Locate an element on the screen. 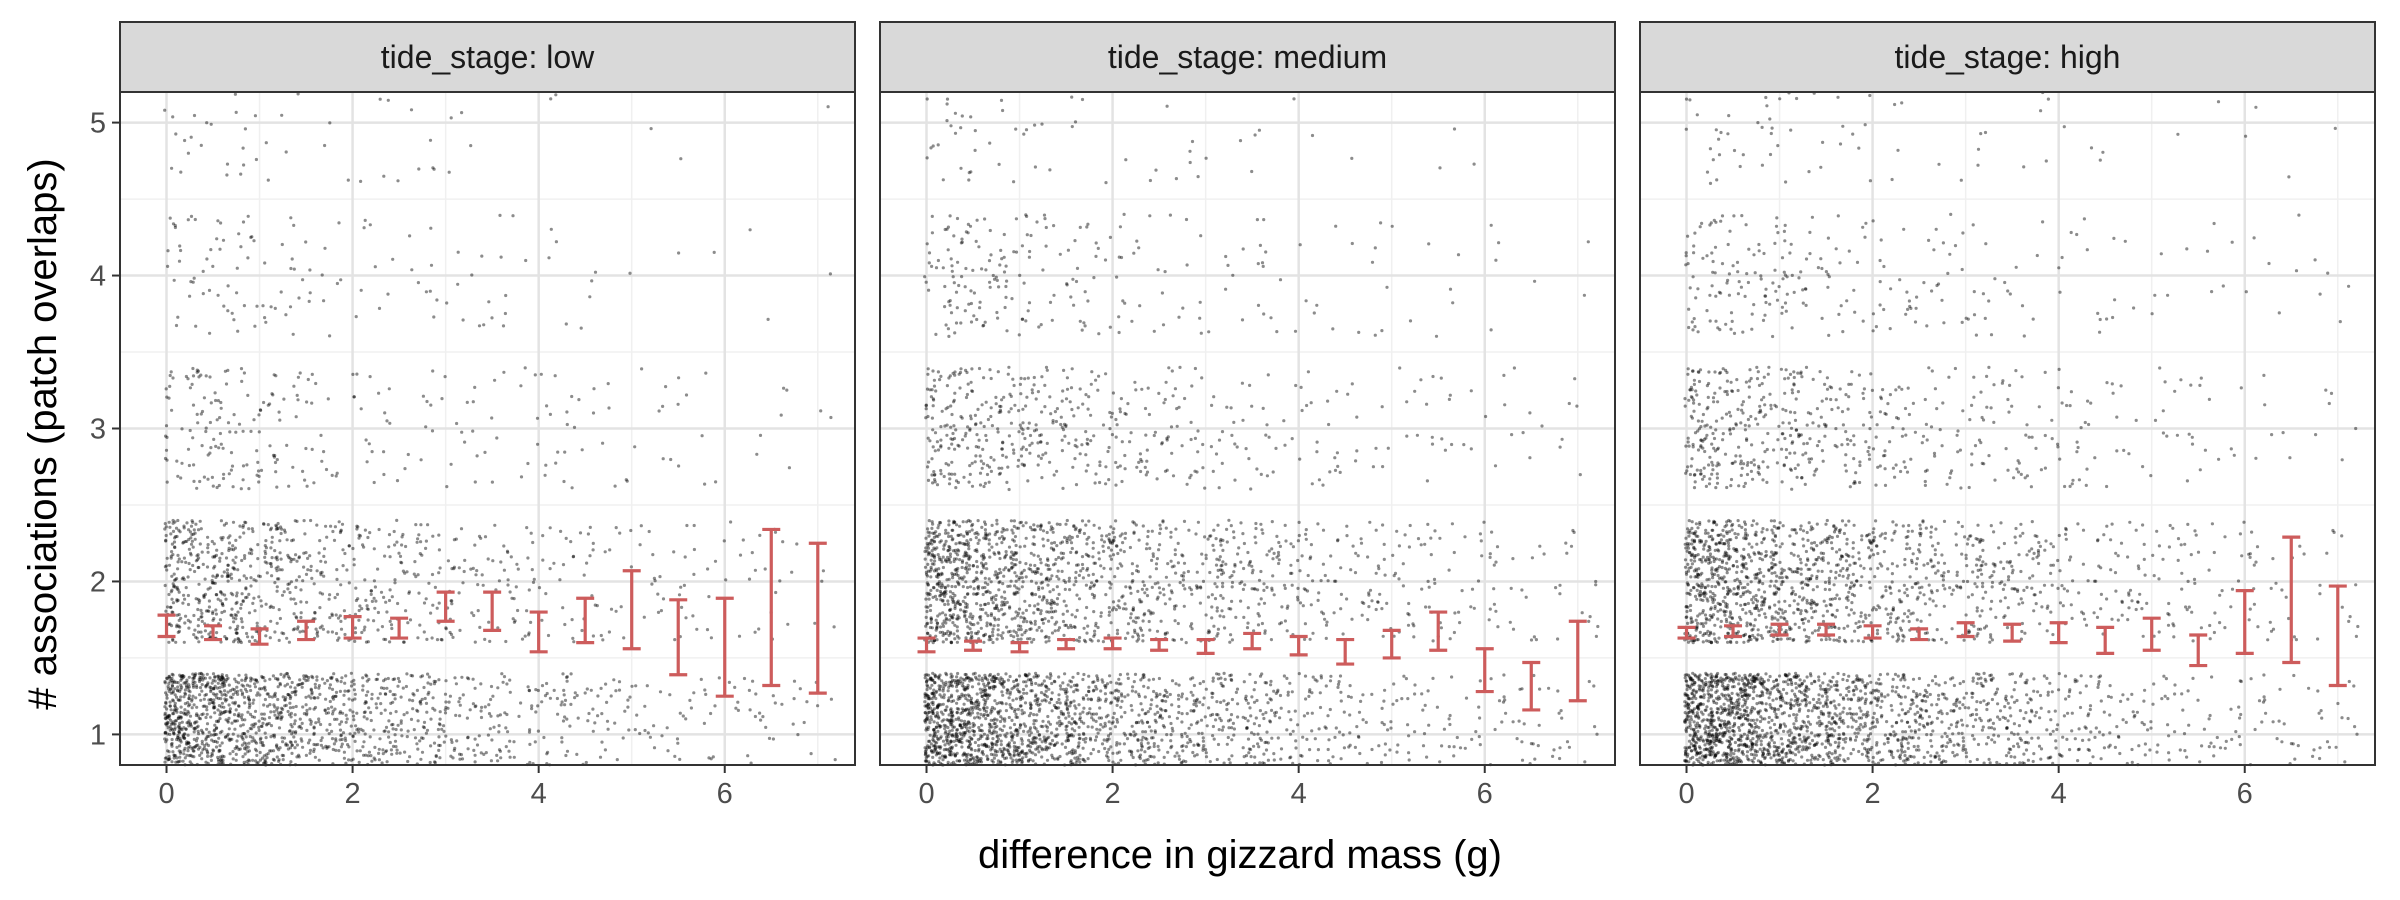  x-tick-label: 6 is located at coordinates (725, 794).